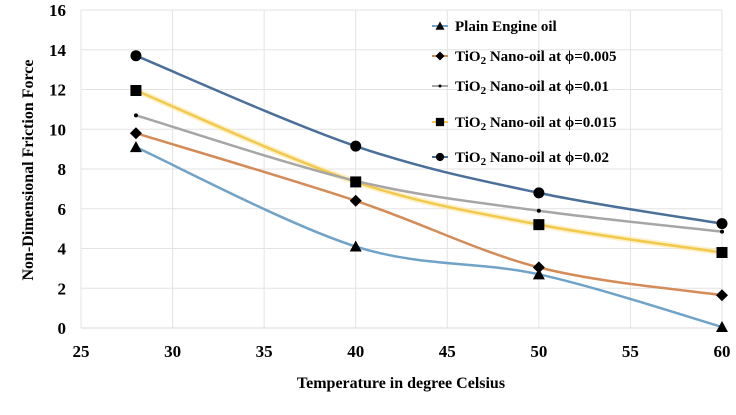 The width and height of the screenshot is (736, 415). Describe the element at coordinates (722, 351) in the screenshot. I see `x-tick-label: 60` at that location.